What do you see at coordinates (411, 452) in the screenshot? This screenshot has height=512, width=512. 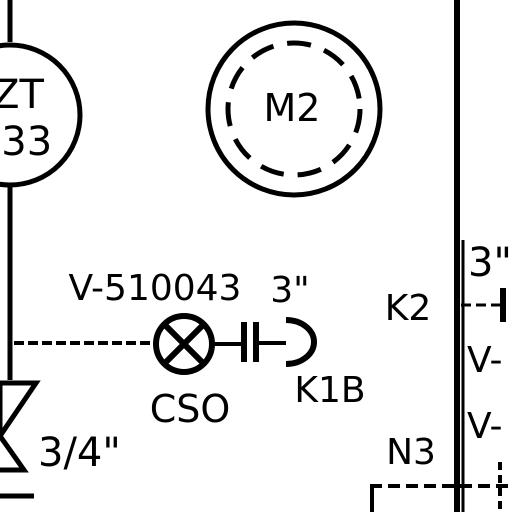 I see `n3-label: N3` at bounding box center [411, 452].